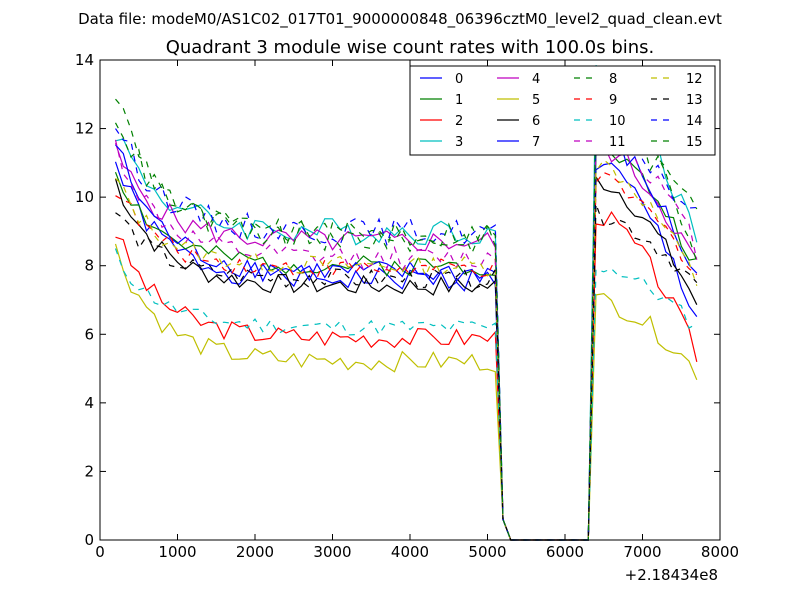 This screenshot has width=800, height=600. What do you see at coordinates (459, 79) in the screenshot?
I see `legend-label-0: 0` at bounding box center [459, 79].